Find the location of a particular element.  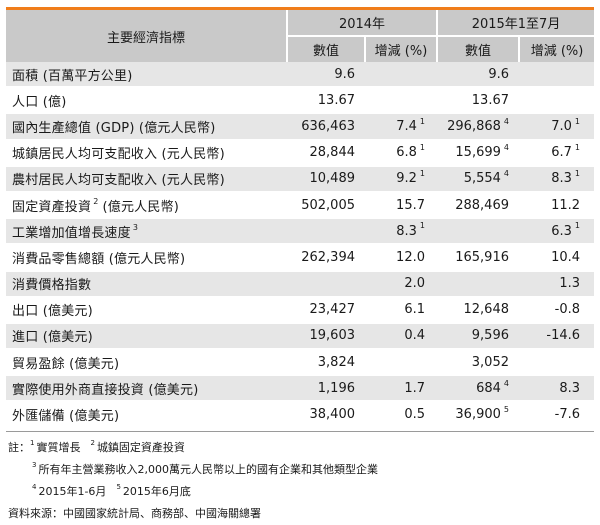

value-2014-cell-text: 9.6 is located at coordinates (344, 74).